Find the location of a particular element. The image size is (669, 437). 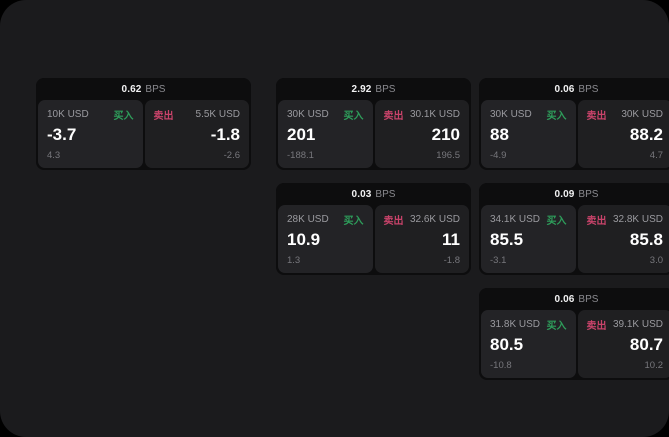

card-header: 0.62 BPS is located at coordinates (143, 89).